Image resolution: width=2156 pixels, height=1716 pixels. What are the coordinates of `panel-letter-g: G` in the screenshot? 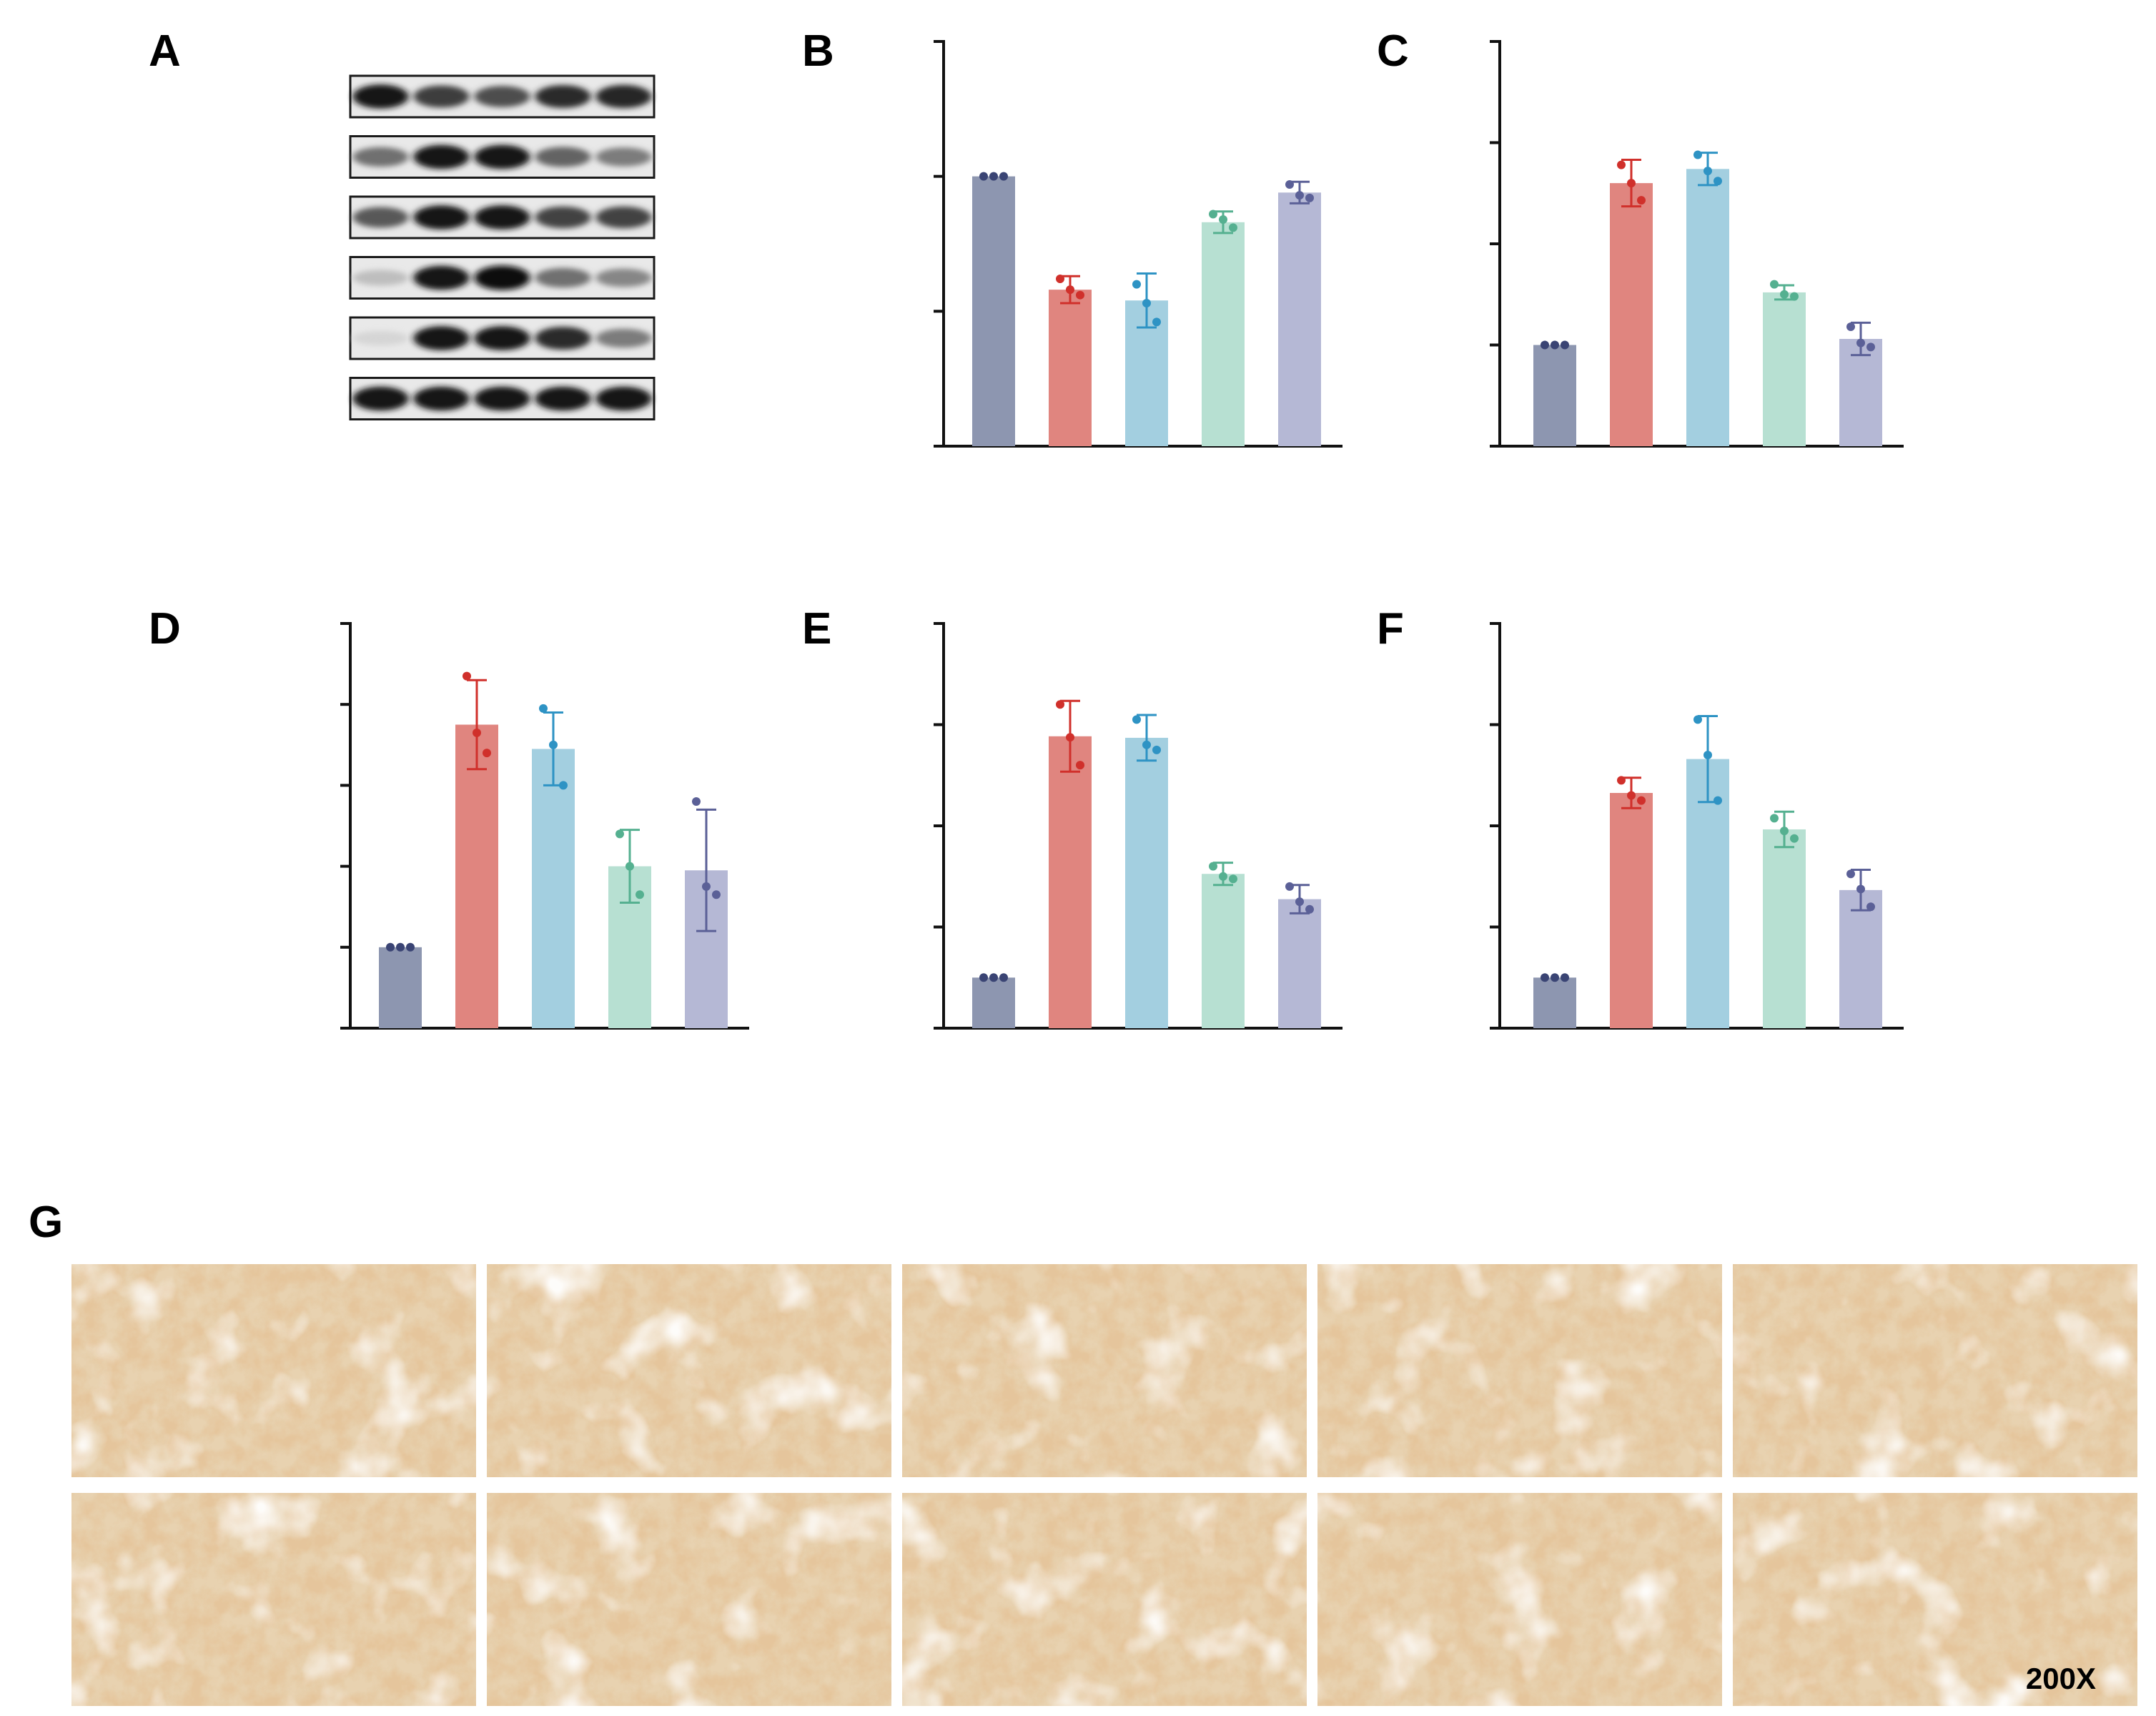 It's located at (46, 1222).